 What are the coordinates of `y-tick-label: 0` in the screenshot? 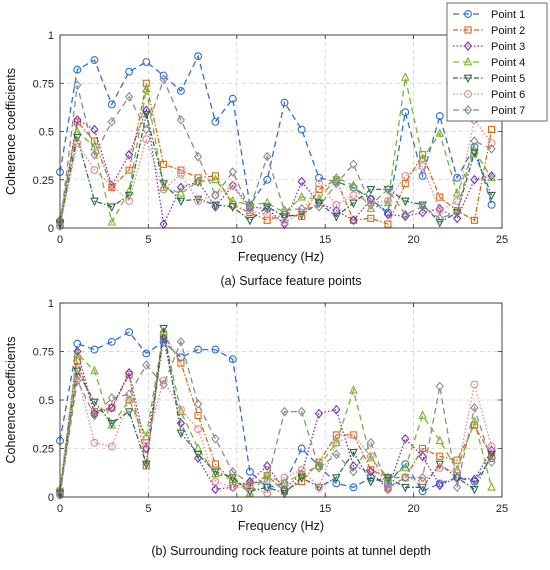 It's located at (51, 229).